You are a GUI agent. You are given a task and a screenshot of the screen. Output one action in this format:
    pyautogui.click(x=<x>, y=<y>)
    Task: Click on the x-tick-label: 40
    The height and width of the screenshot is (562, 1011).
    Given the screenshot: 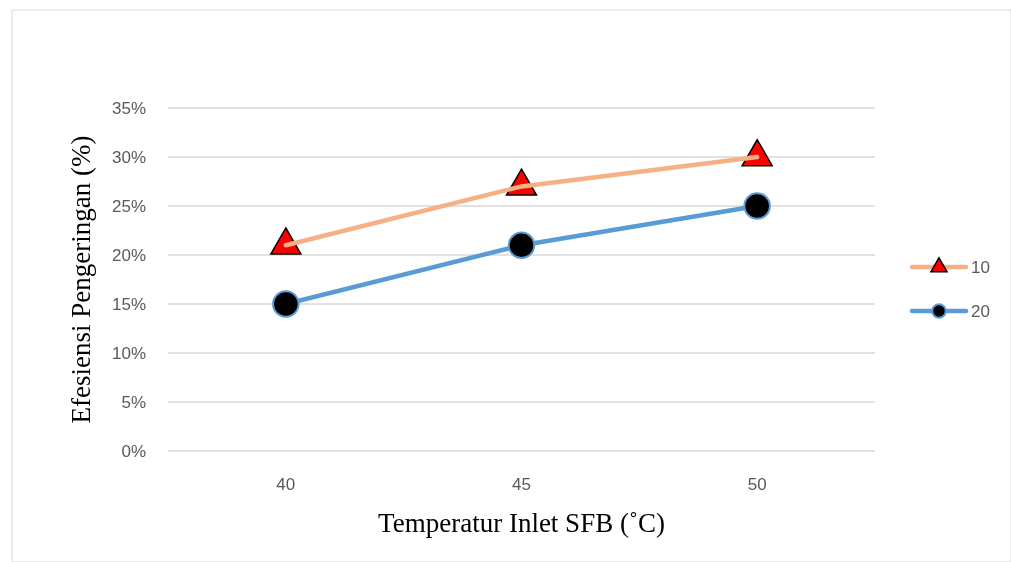 What is the action you would take?
    pyautogui.click(x=286, y=484)
    